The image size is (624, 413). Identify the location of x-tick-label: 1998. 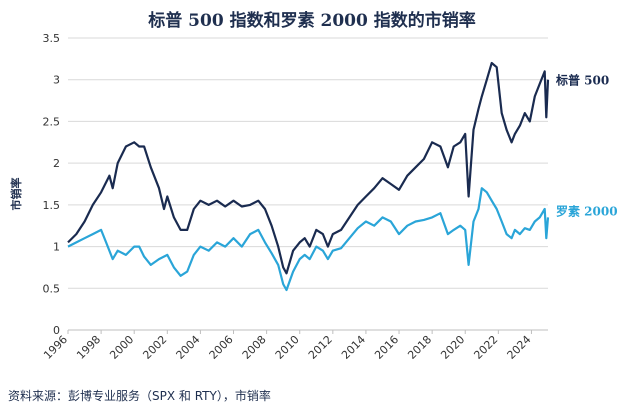
(88, 347).